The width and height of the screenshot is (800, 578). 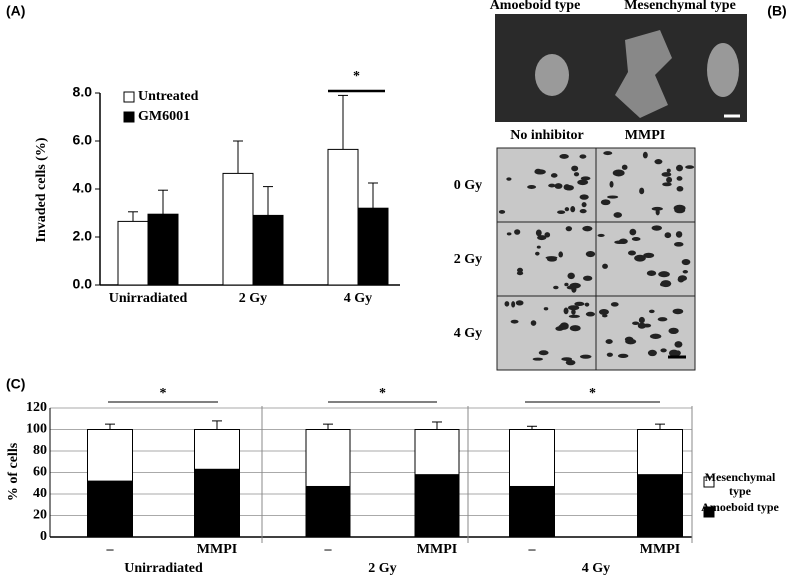 I want to click on legend-label: GM6001, so click(x=164, y=116).